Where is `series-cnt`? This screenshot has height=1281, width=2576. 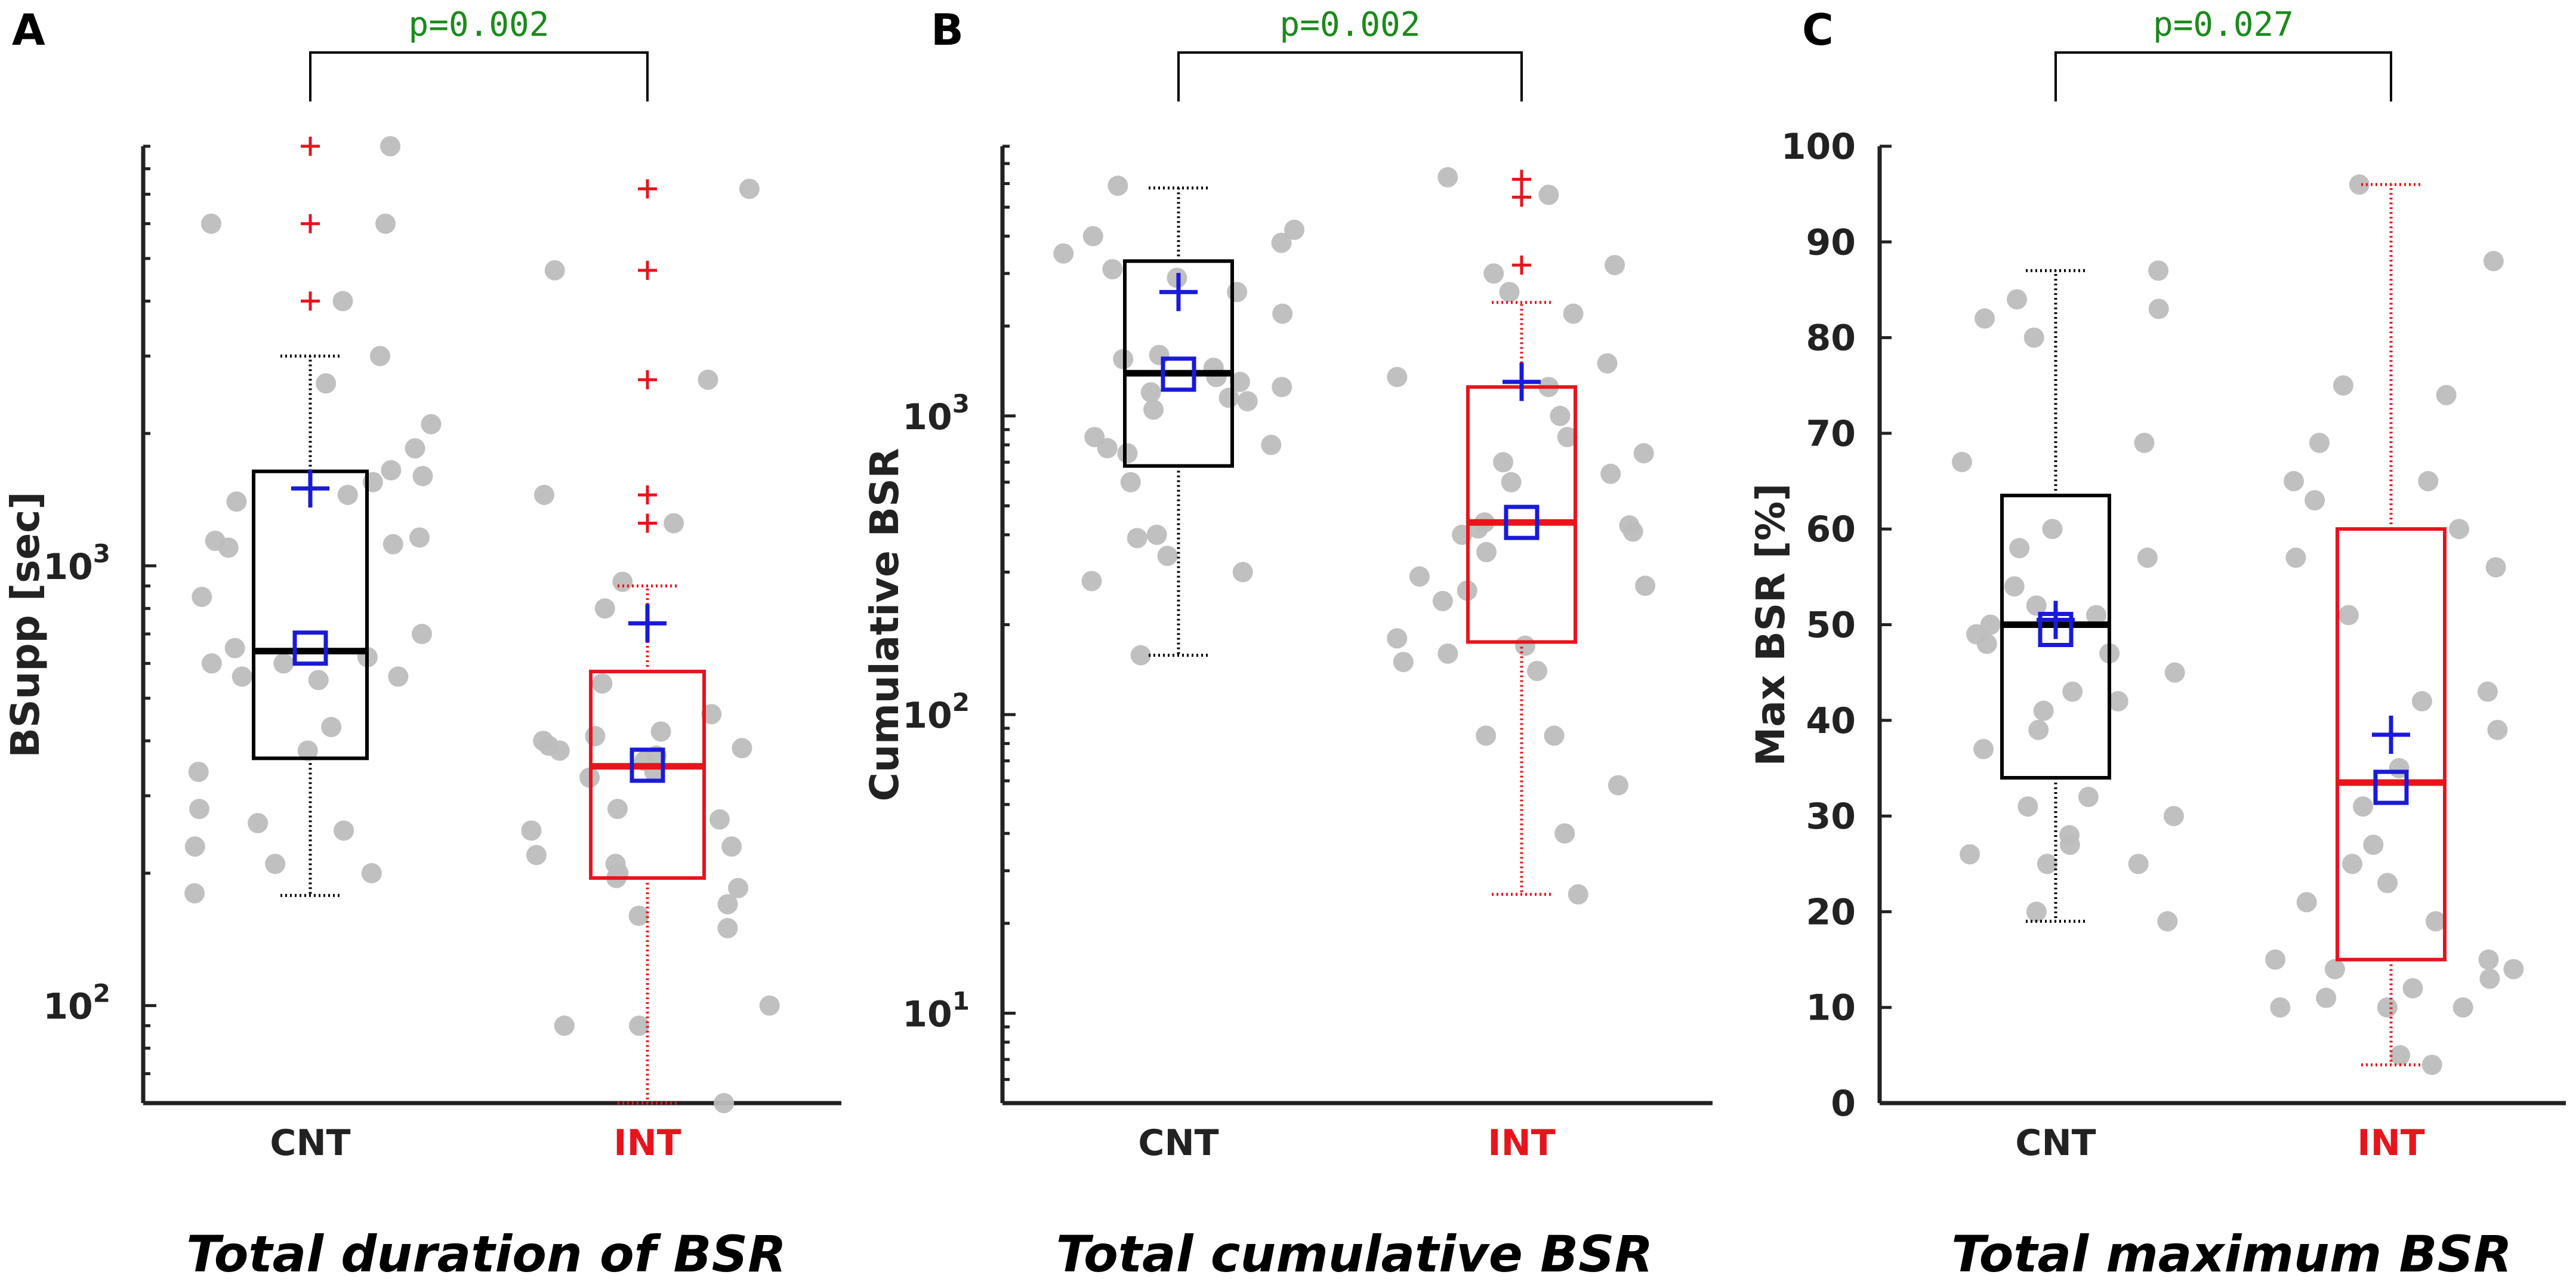 series-cnt is located at coordinates (313, 520).